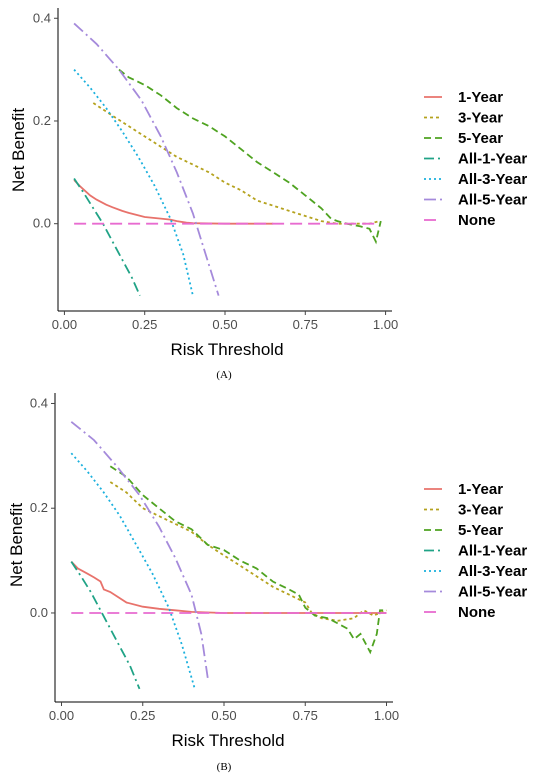  I want to click on panel-label: (A), so click(224, 375).